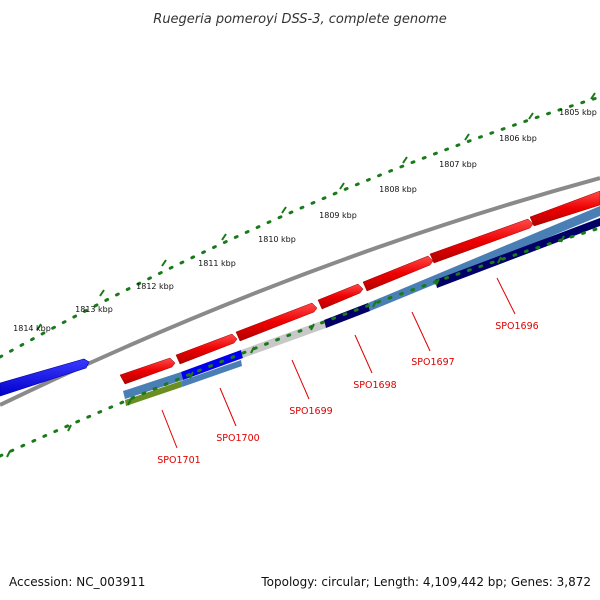  Describe the element at coordinates (283, 339) in the screenshot. I see `track-block-silver` at that location.